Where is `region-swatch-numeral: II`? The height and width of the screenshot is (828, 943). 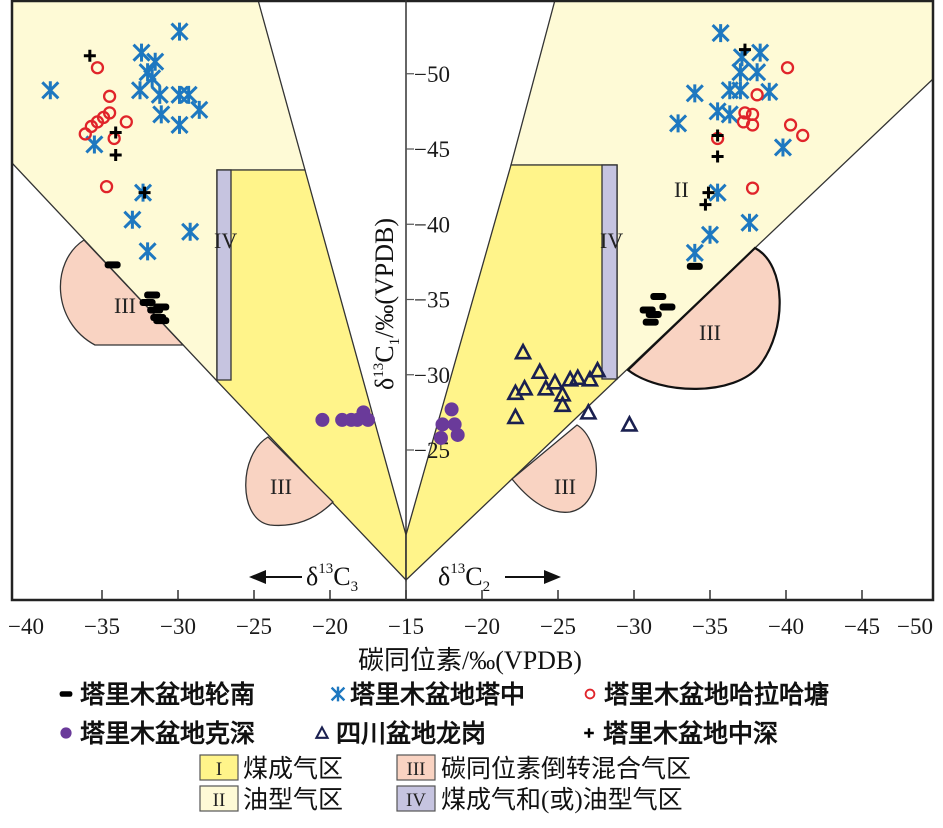 region-swatch-numeral: II is located at coordinates (219, 800).